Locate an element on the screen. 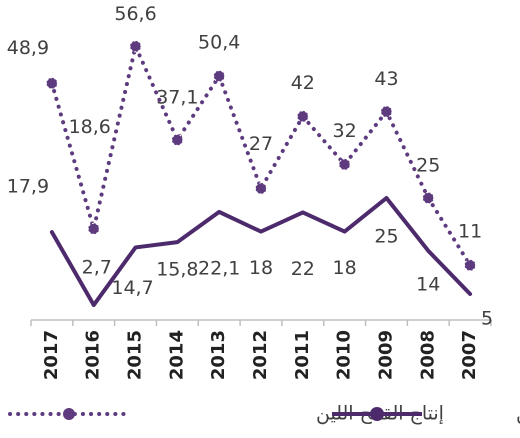  data-label: 22 is located at coordinates (303, 269).